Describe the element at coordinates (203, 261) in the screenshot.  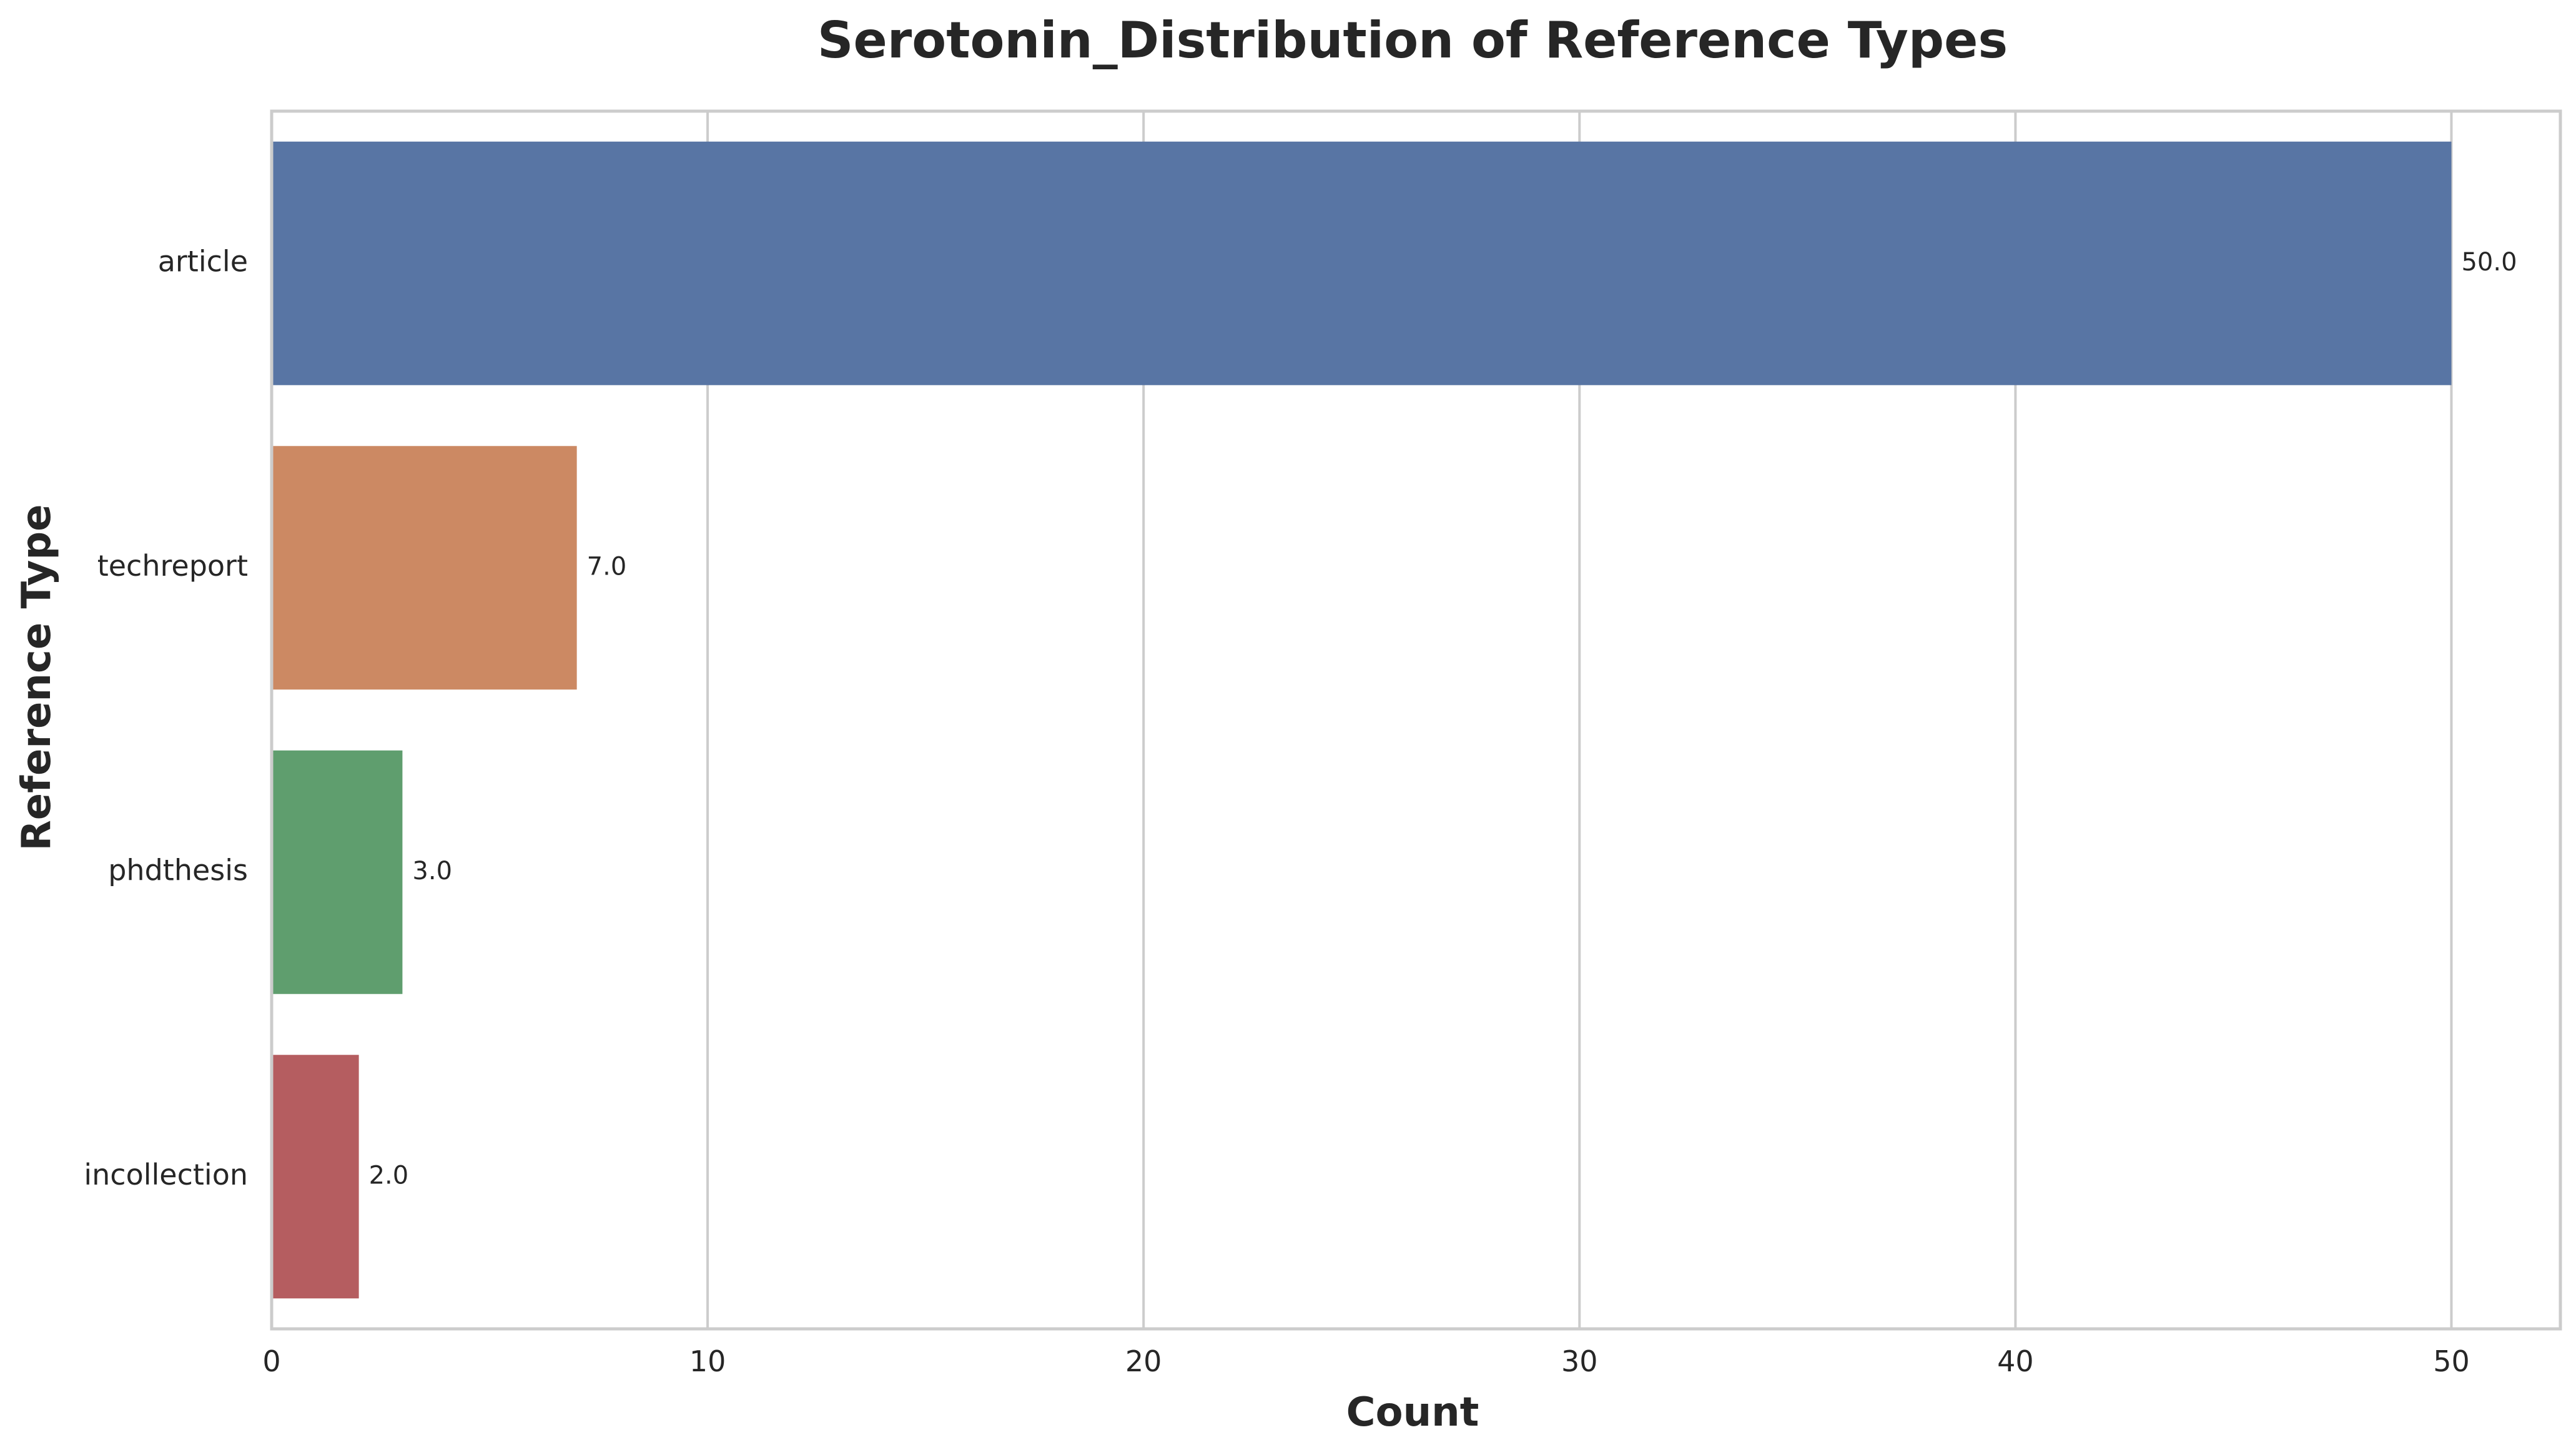
I see `y-tick-label-article: article` at that location.